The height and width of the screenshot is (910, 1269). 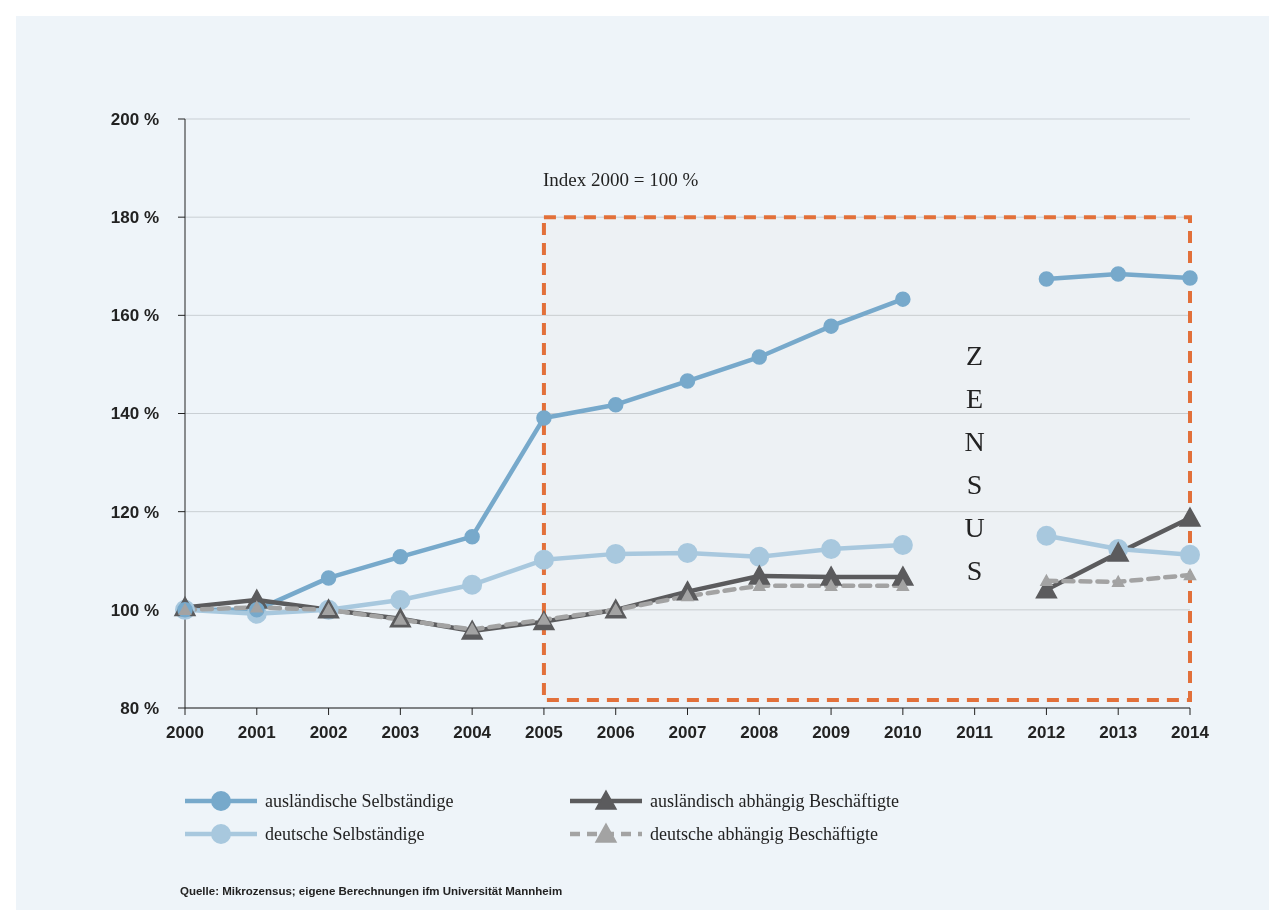 What do you see at coordinates (134, 218) in the screenshot?
I see `y-tick-label: 180 %` at bounding box center [134, 218].